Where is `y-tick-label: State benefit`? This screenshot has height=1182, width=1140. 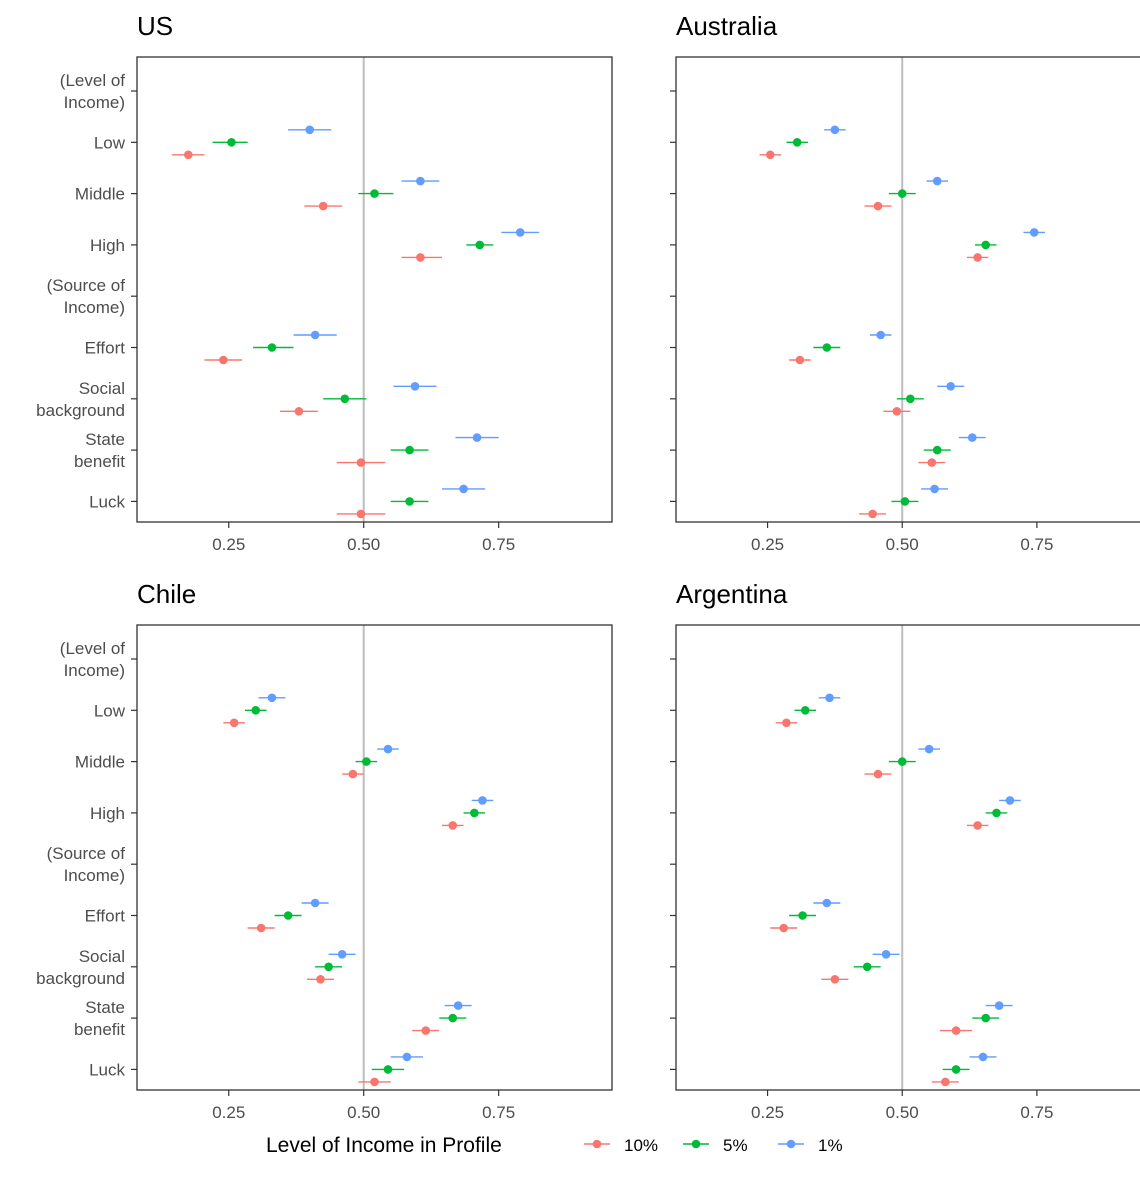
y-tick-label: State benefit is located at coordinates (99, 1018).